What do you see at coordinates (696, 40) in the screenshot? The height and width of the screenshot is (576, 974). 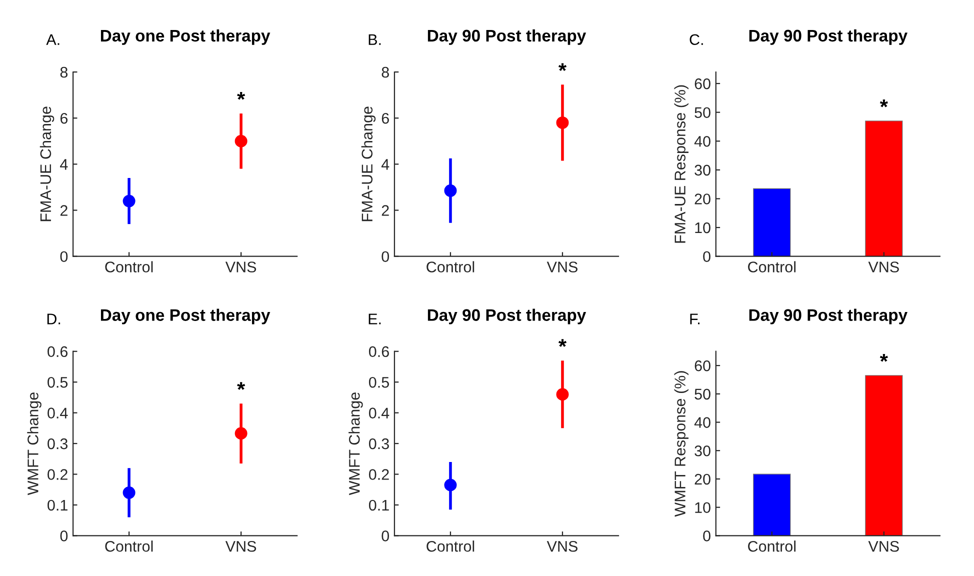 I see `text: C.` at bounding box center [696, 40].